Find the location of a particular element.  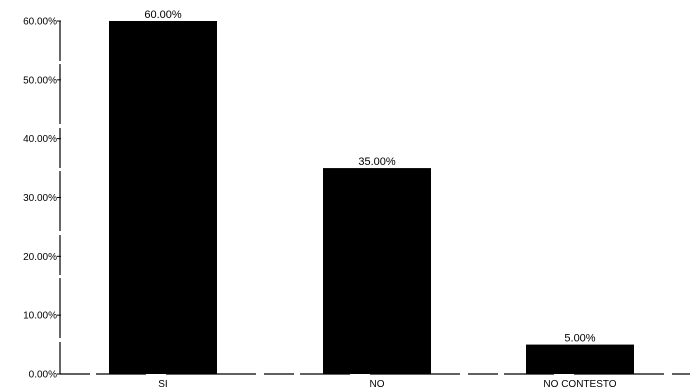

y-tick-label: 50.00% is located at coordinates (40, 80).